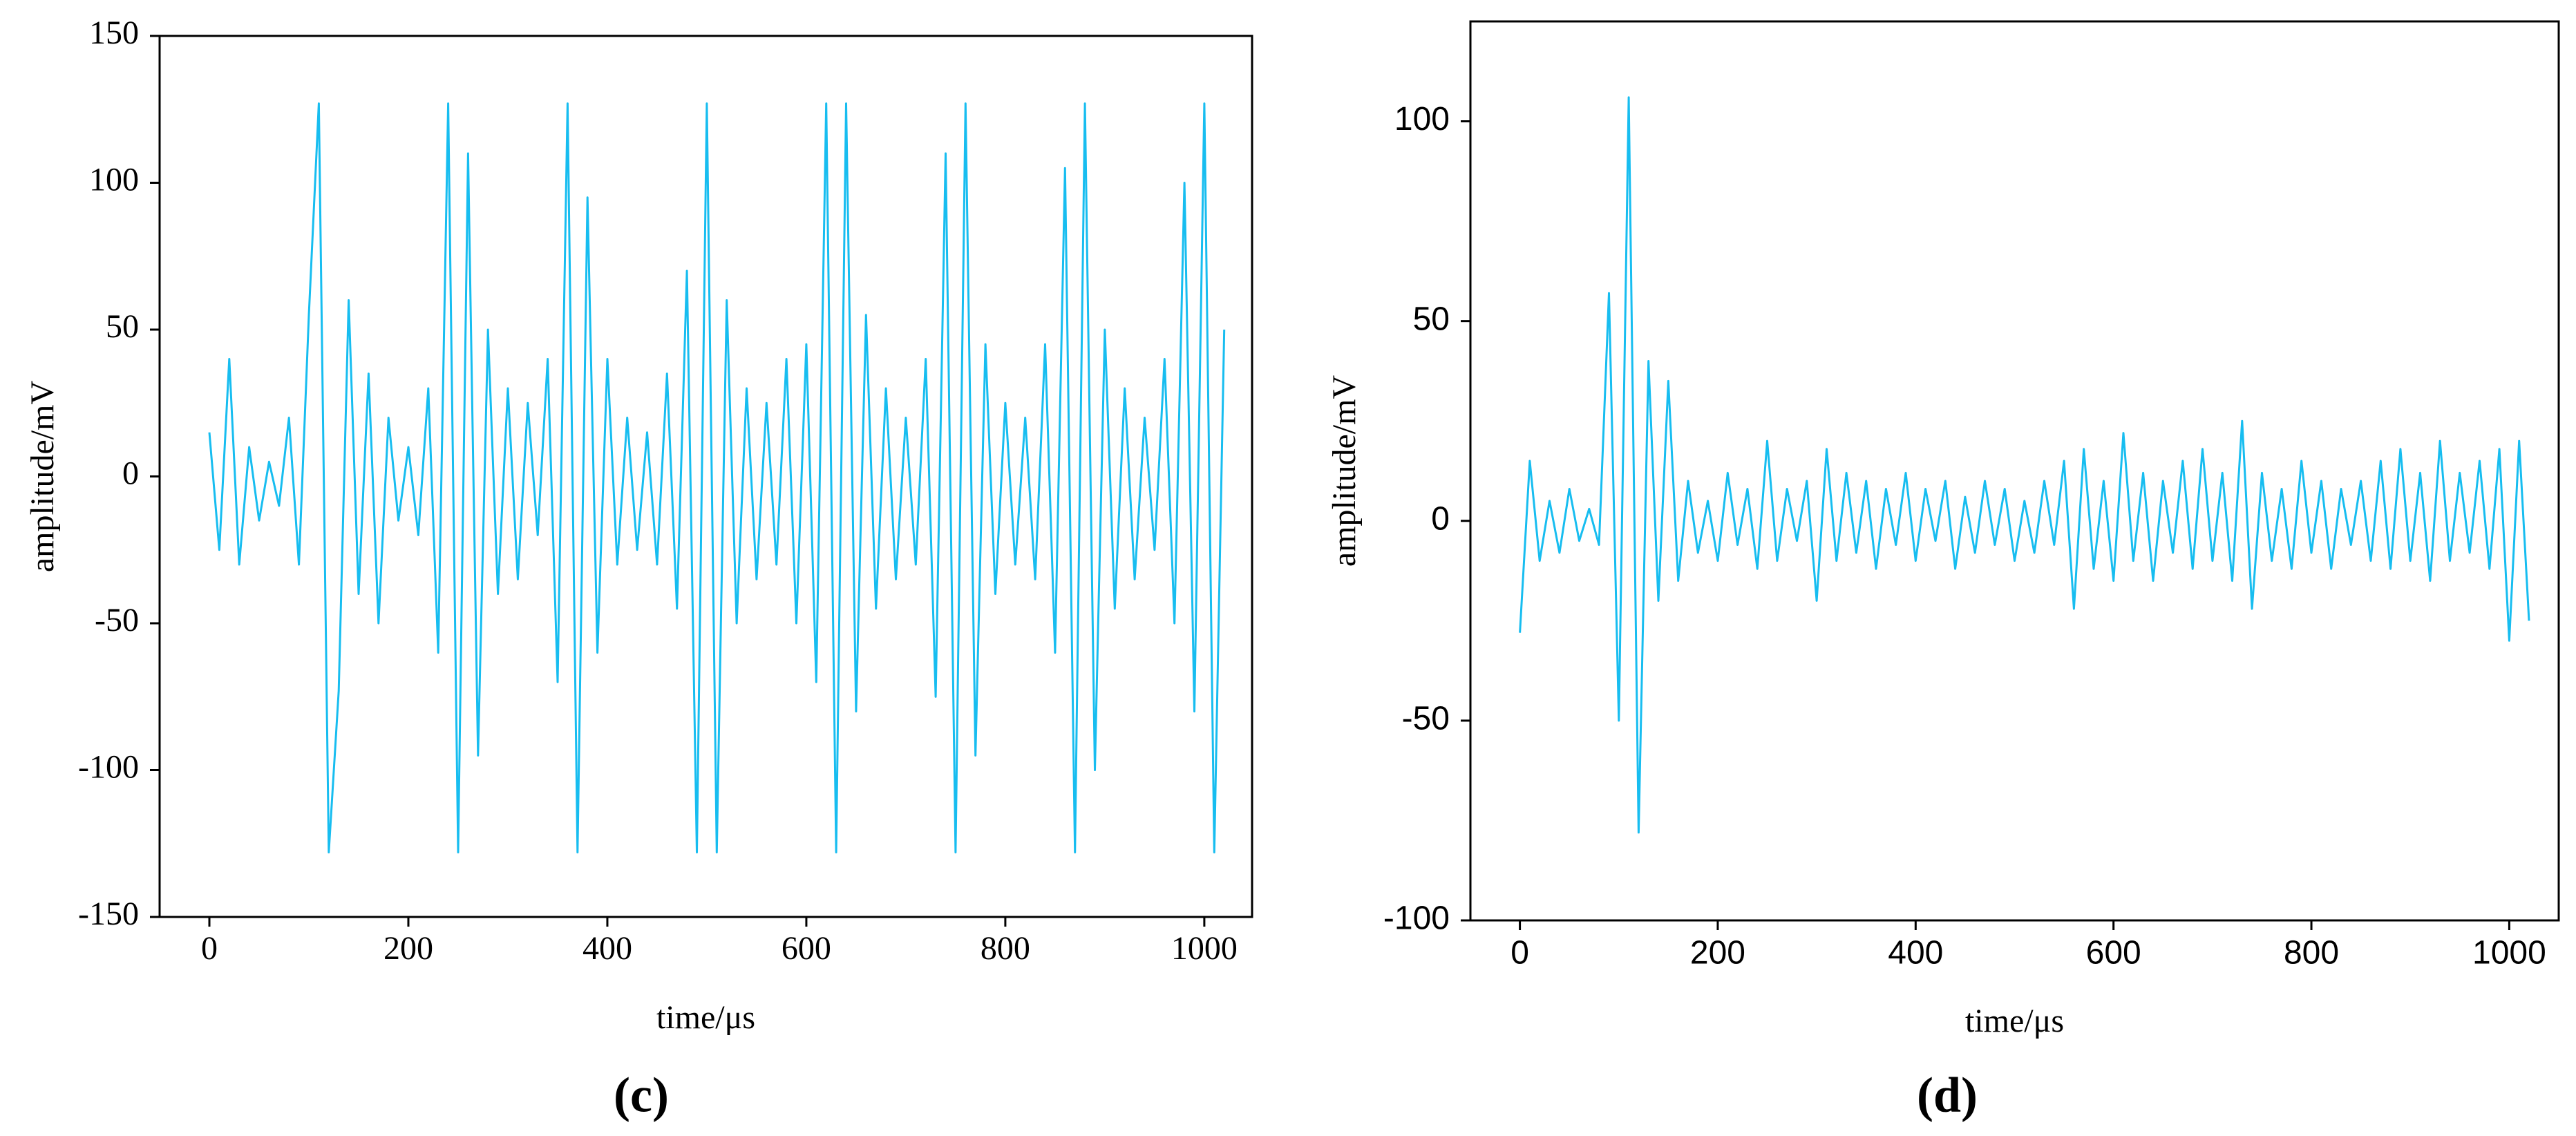  What do you see at coordinates (114, 33) in the screenshot?
I see `y-tick-label: 150` at bounding box center [114, 33].